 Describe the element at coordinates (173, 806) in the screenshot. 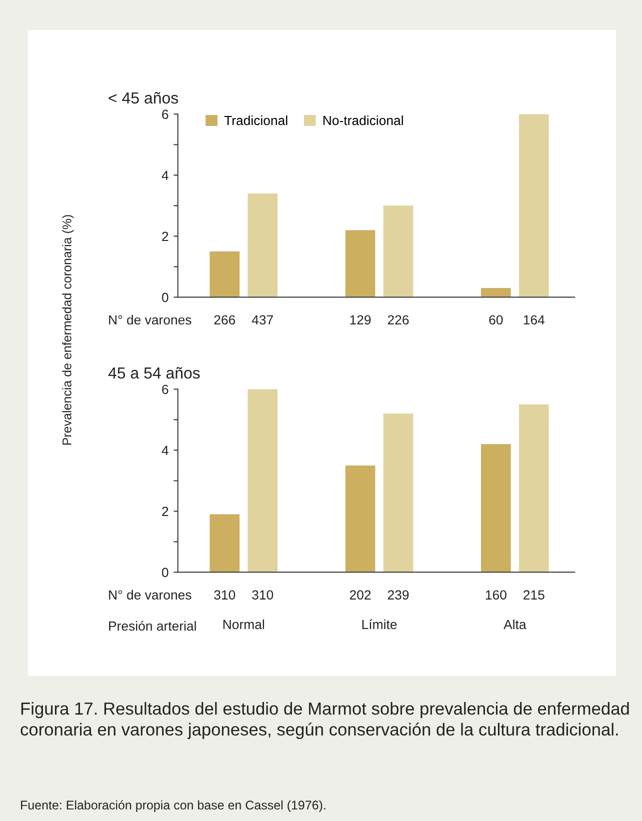

I see `source-note: Fuente: Elaboración propia con base en Cassel (1976).` at that location.